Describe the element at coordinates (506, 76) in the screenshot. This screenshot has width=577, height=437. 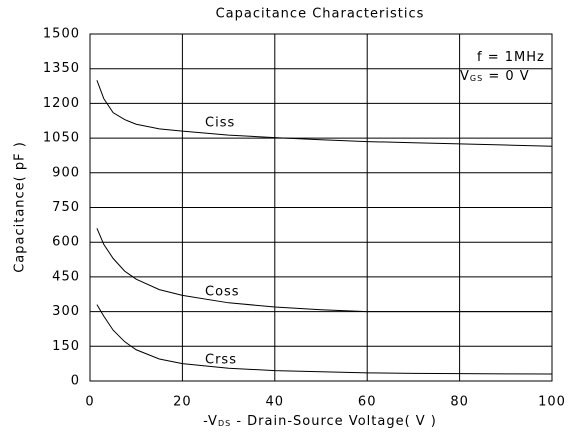
I see `annotation-part: = 0 V` at that location.